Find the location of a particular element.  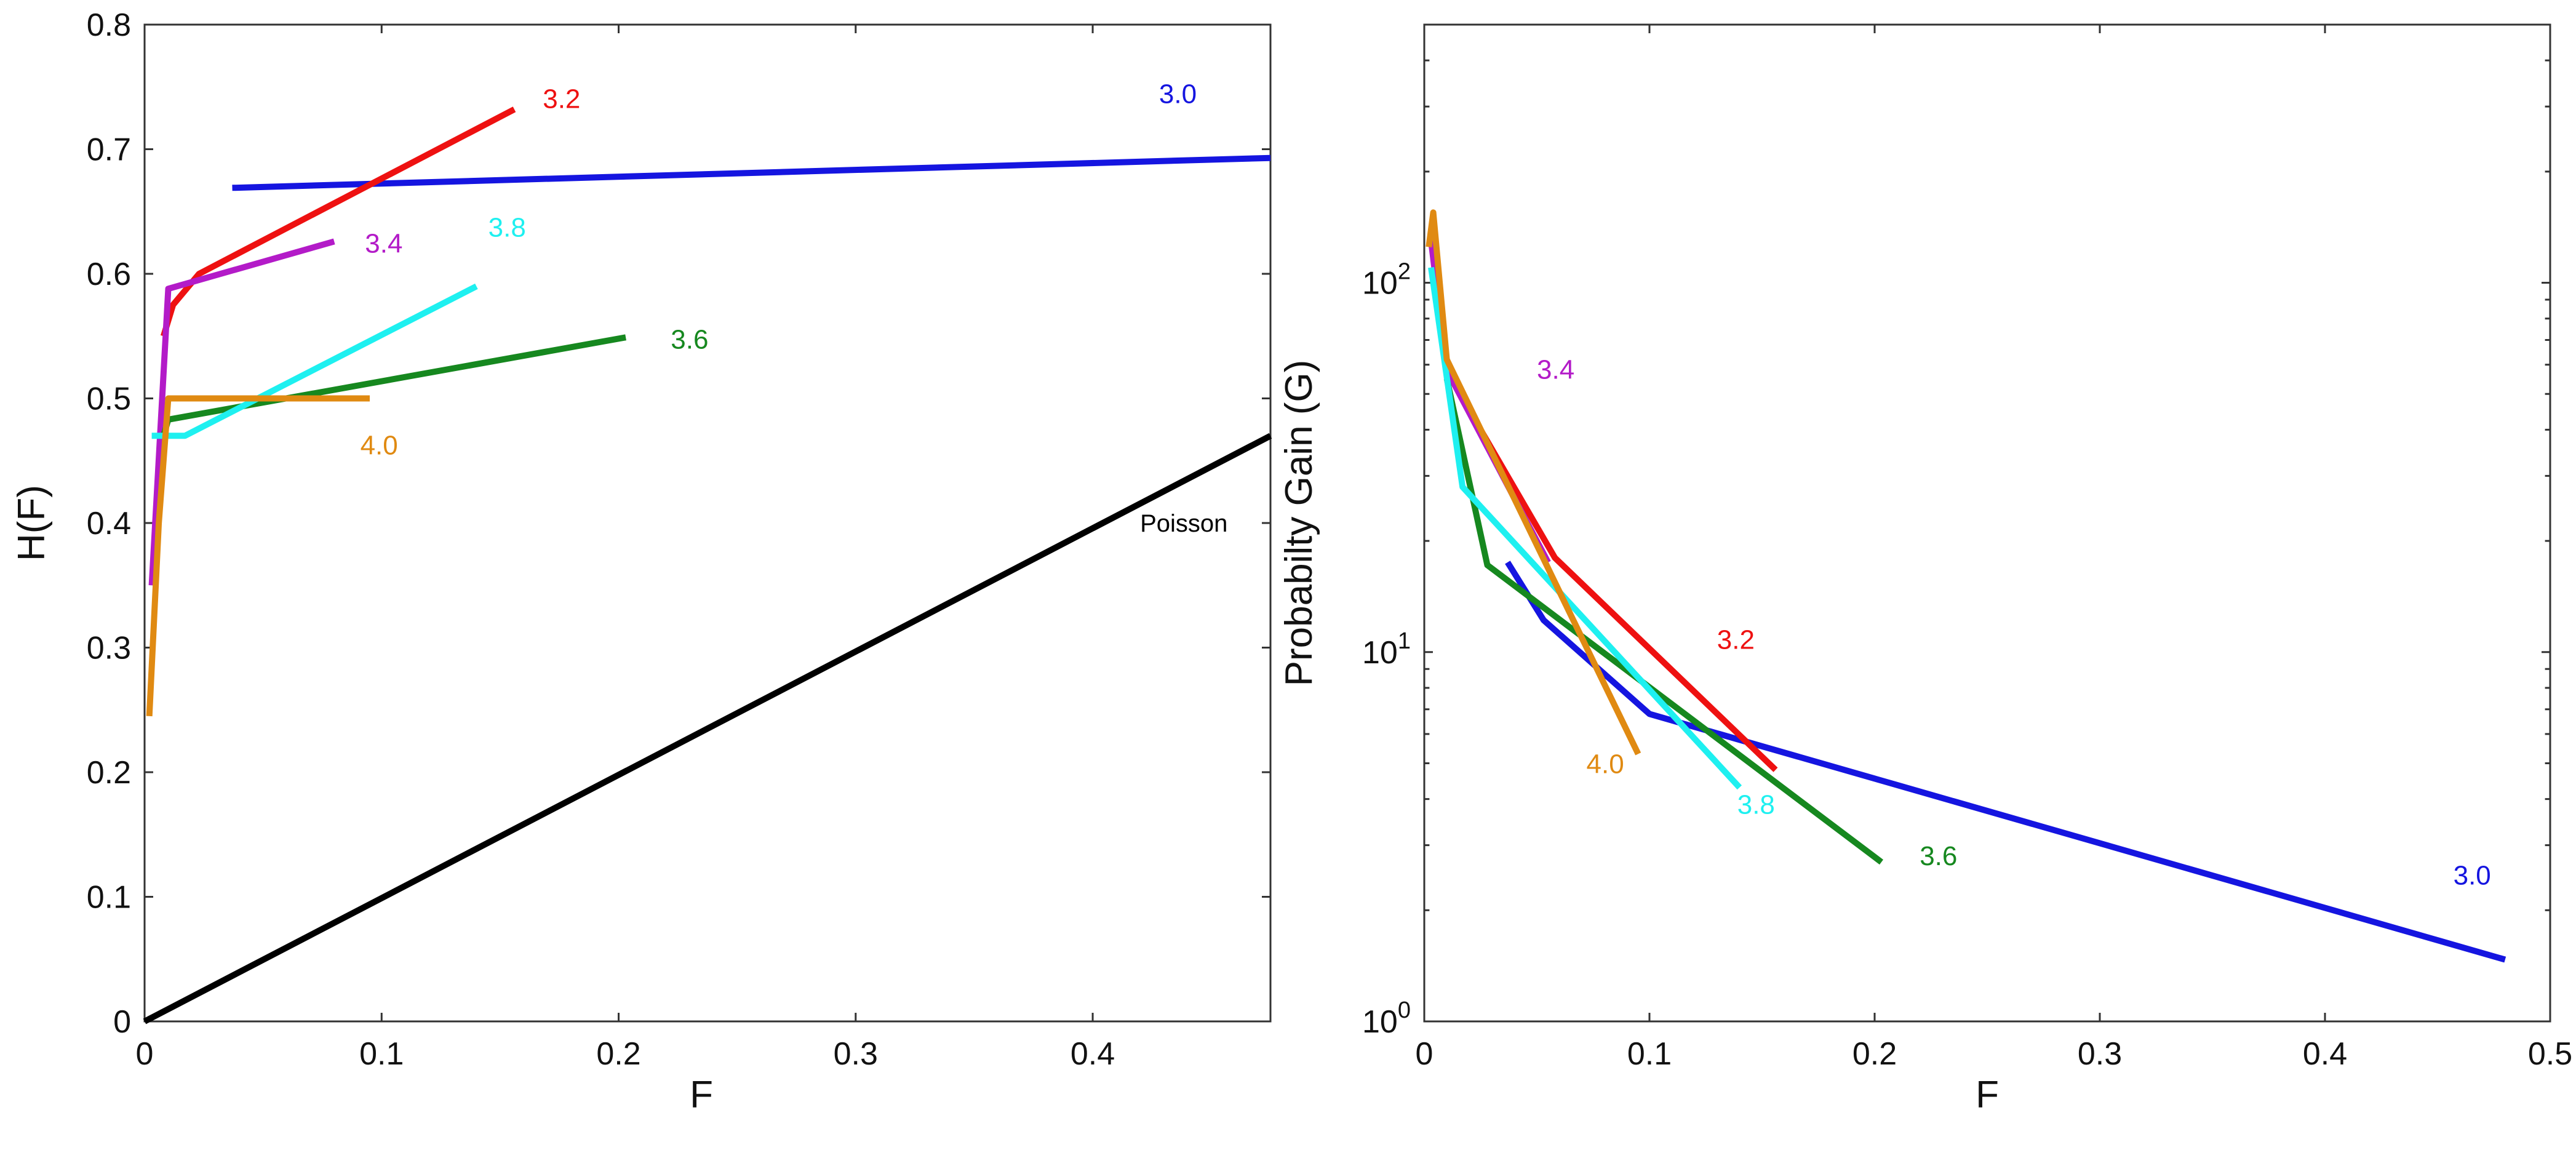

right-x-tick-label: 0.5 is located at coordinates (2550, 1054).